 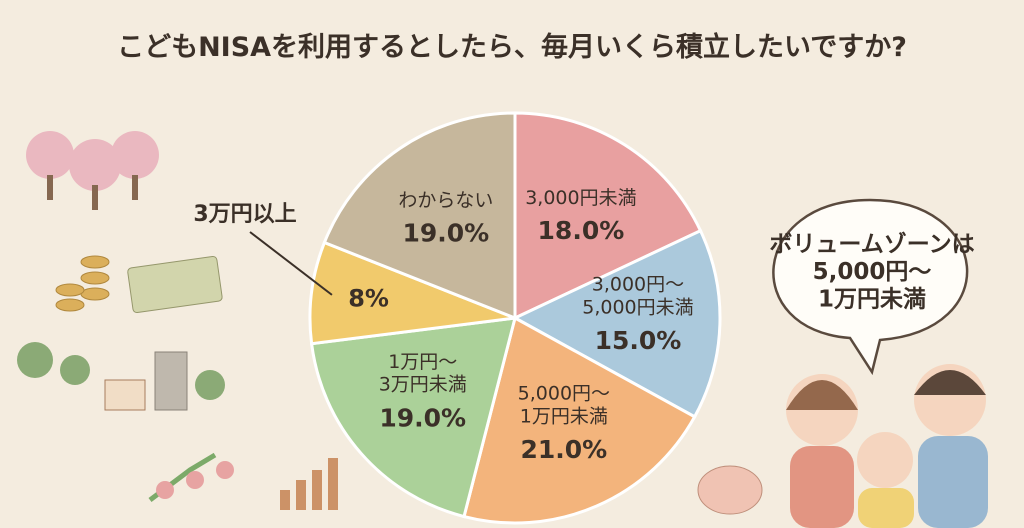 What do you see at coordinates (637, 295) in the screenshot?
I see `category-label: 3,000円〜 5,000円未満` at bounding box center [637, 295].